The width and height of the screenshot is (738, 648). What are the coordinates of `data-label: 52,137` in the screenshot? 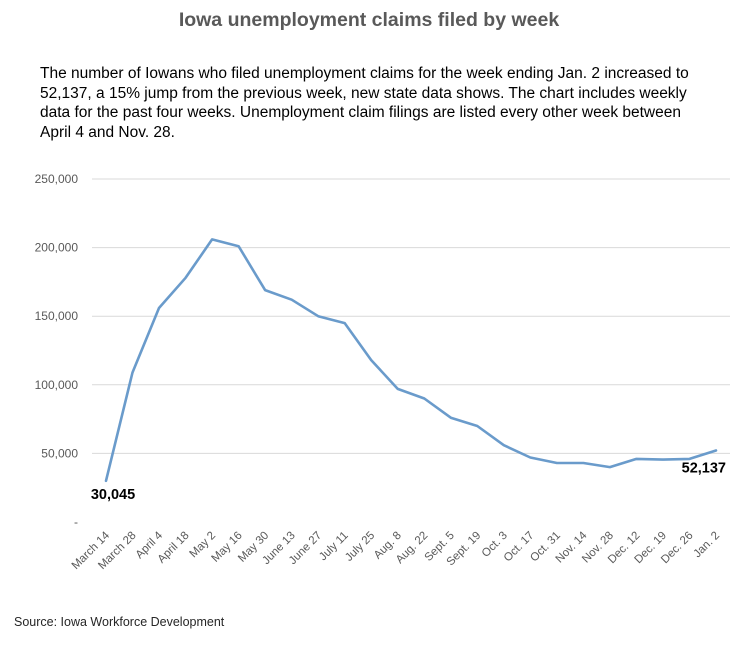 It's located at (704, 468).